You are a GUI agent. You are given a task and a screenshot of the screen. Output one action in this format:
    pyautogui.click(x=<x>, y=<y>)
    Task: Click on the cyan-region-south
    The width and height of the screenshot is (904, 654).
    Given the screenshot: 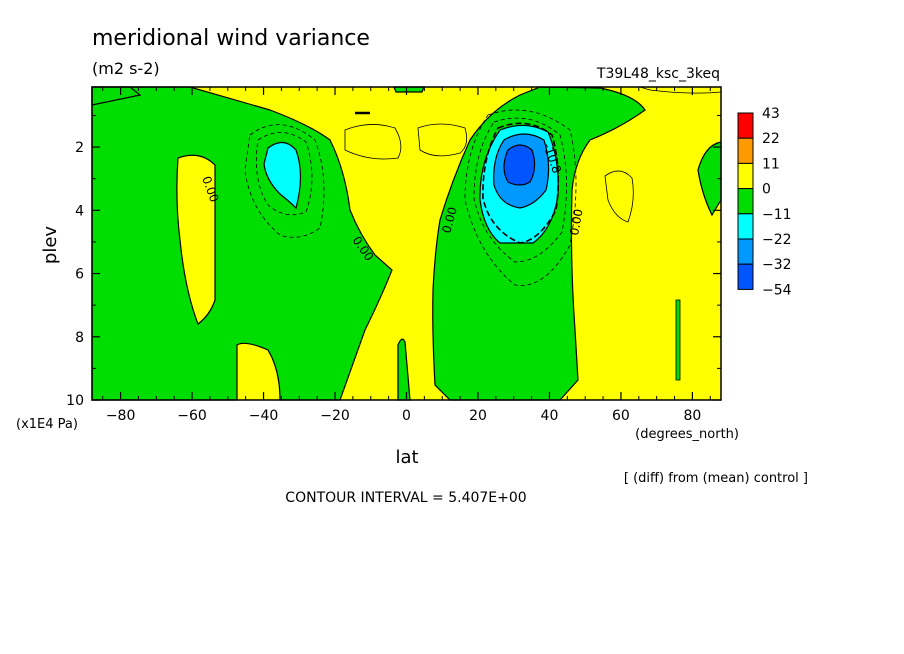 What is the action you would take?
    pyautogui.click(x=282, y=175)
    